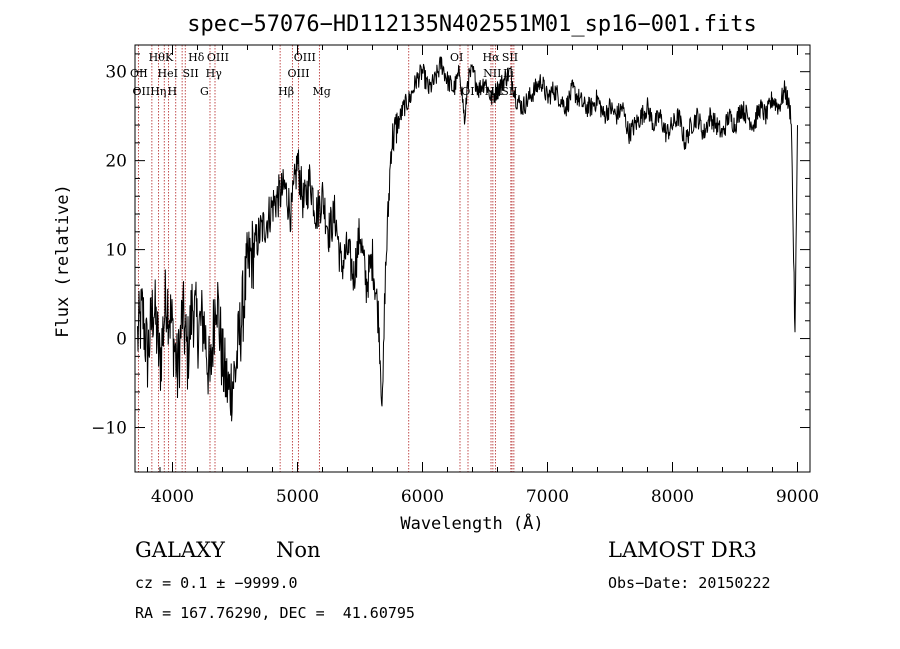  What do you see at coordinates (298, 550) in the screenshot?
I see `object-subclass: Non` at bounding box center [298, 550].